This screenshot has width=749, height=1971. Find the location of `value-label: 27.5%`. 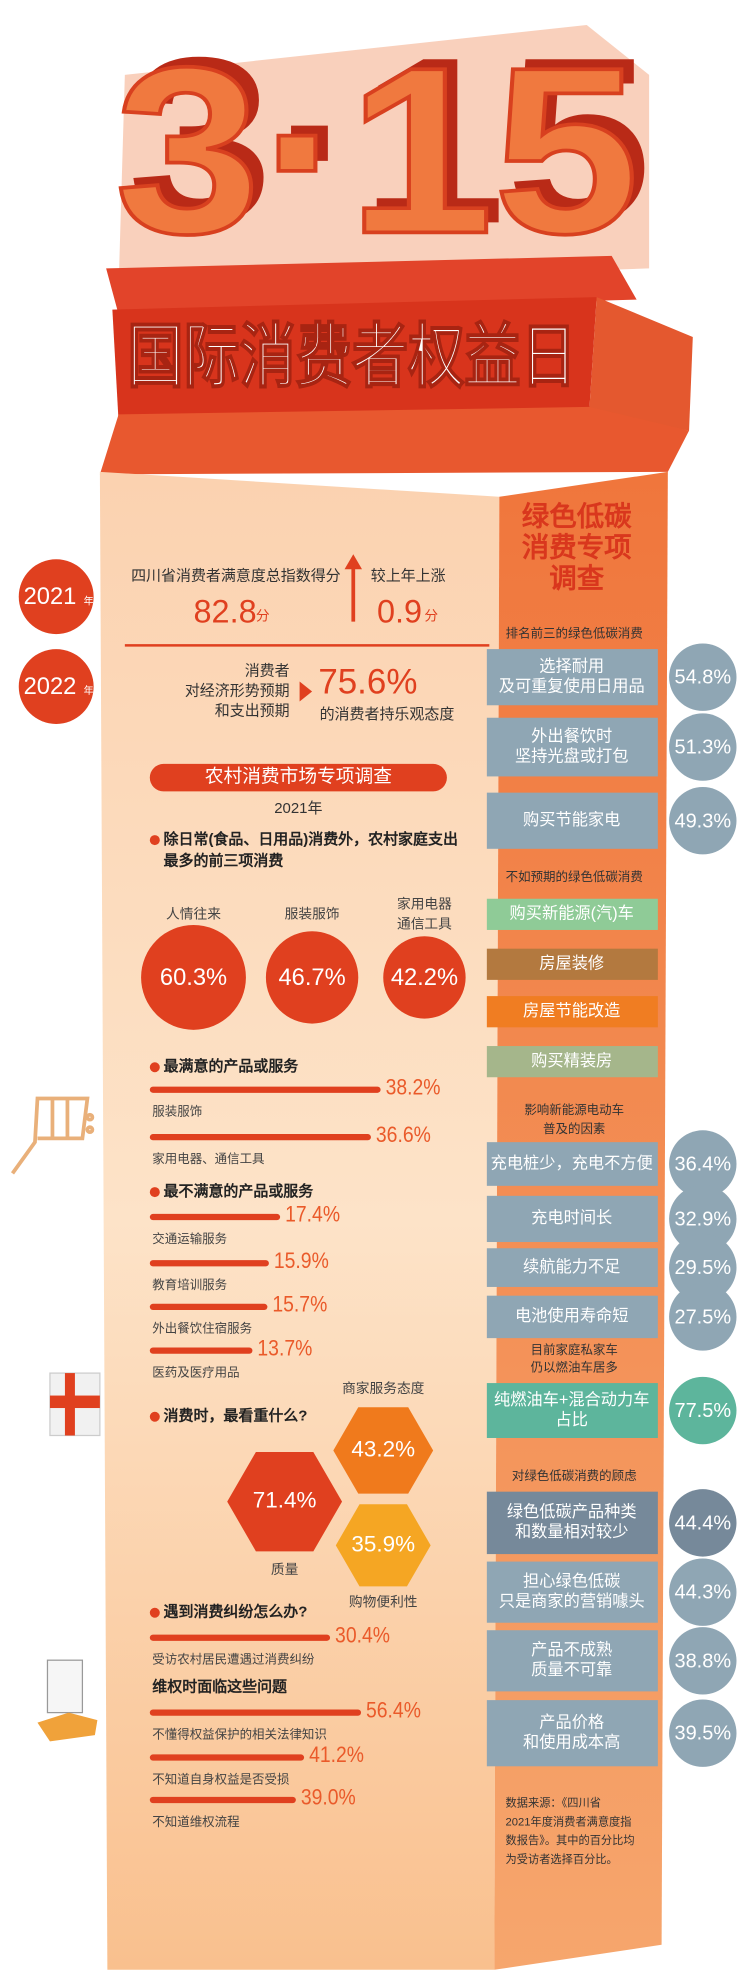

value-label: 27.5% is located at coordinates (702, 1317).